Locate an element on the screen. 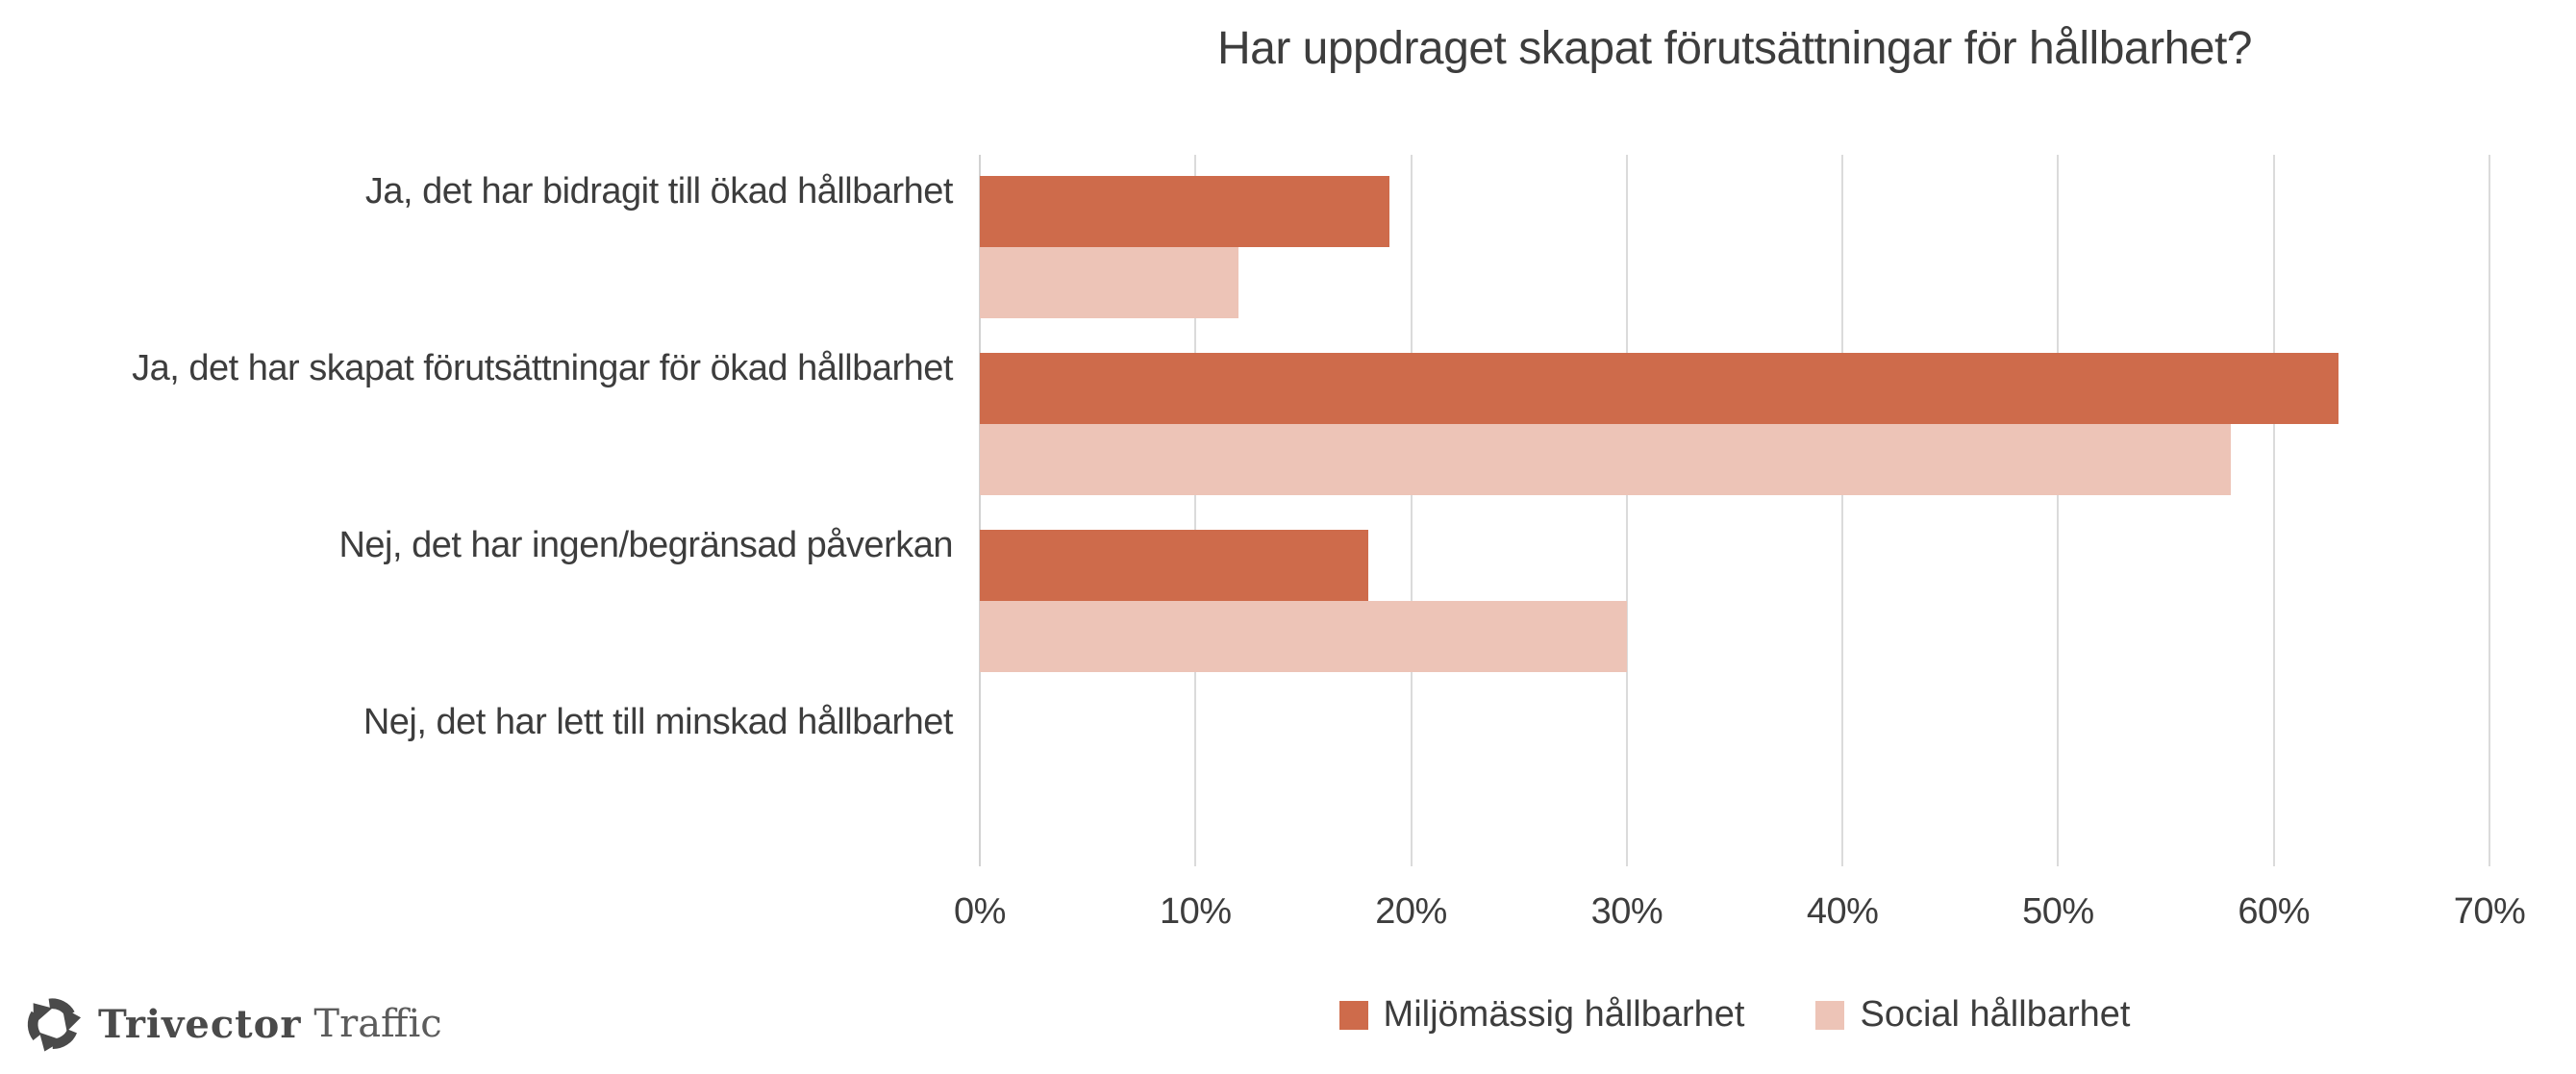 This screenshot has width=2576, height=1074. legend-item: Social hållbarhet is located at coordinates (1972, 1015).